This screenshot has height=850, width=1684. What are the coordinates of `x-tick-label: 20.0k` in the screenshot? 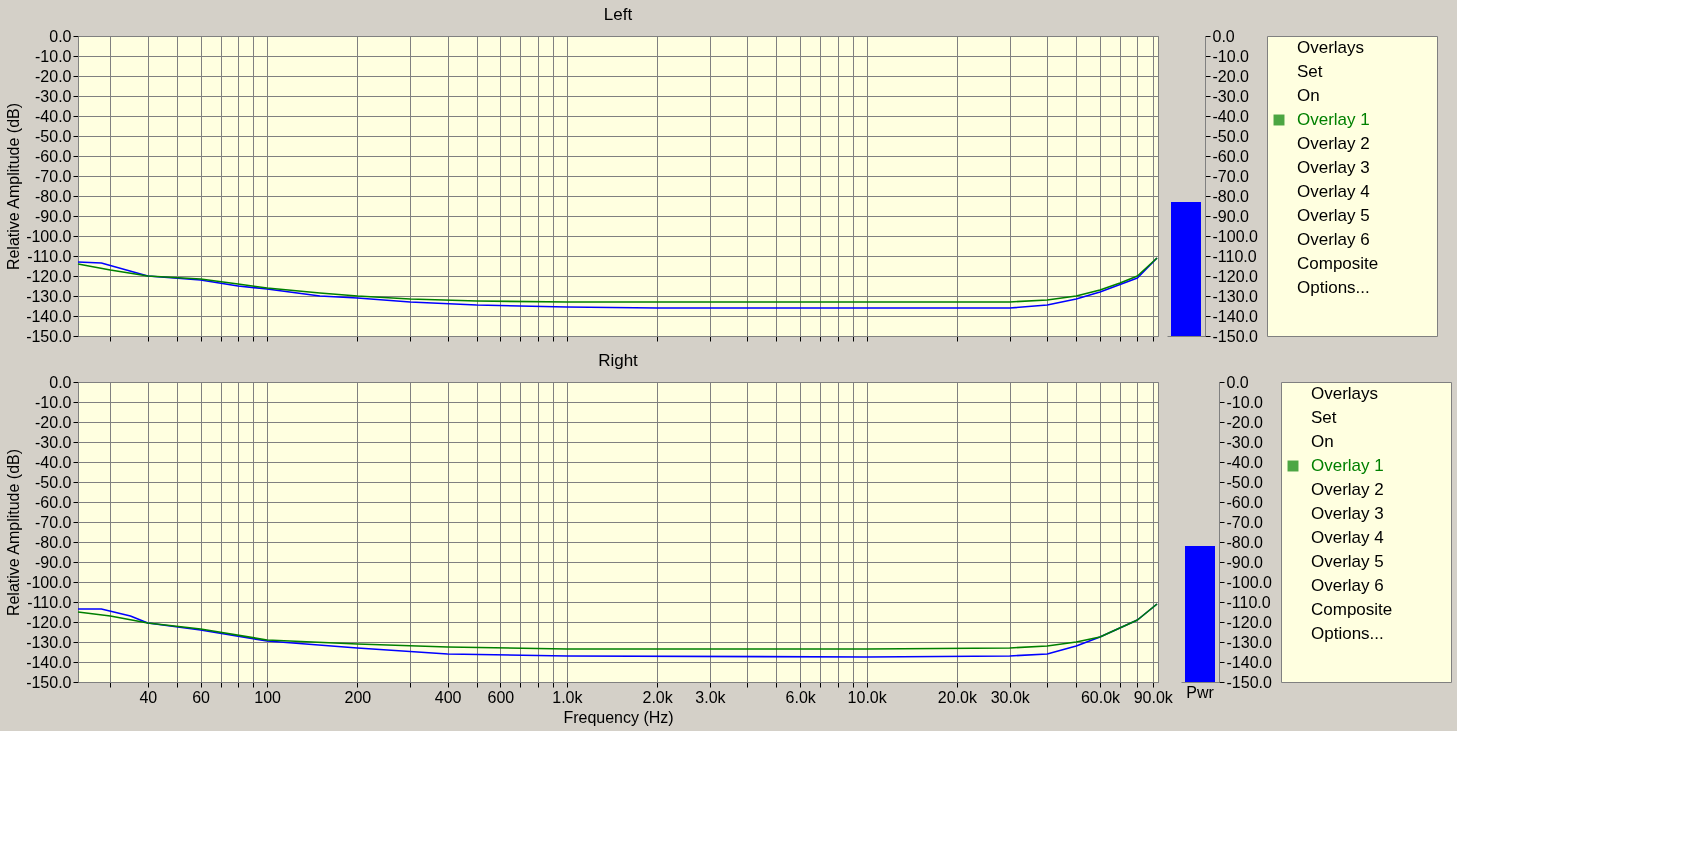 It's located at (957, 697).